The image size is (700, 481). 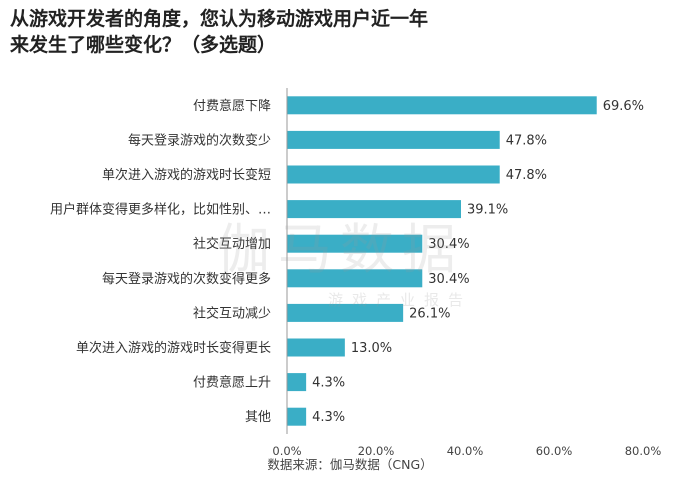 I want to click on x-tick-label: 0.0%, so click(x=286, y=451).